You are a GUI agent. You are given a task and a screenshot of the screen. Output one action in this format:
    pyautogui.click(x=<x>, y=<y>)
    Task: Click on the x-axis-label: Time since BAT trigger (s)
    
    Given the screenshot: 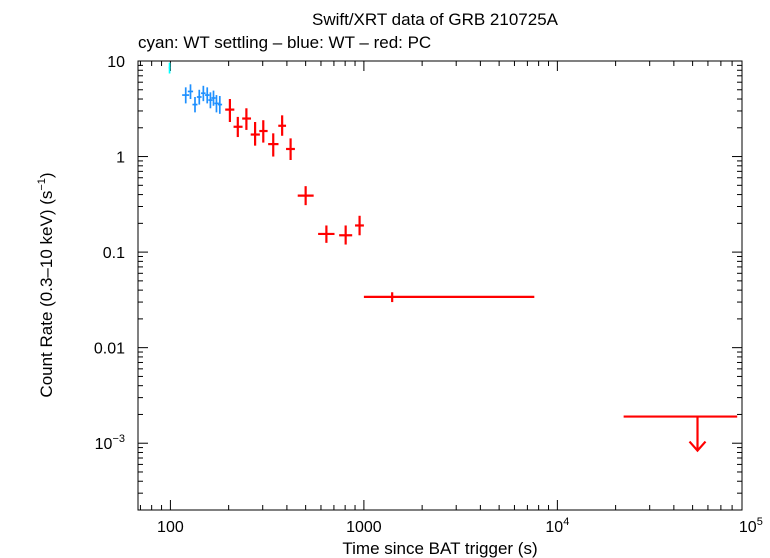 What is the action you would take?
    pyautogui.click(x=439, y=548)
    